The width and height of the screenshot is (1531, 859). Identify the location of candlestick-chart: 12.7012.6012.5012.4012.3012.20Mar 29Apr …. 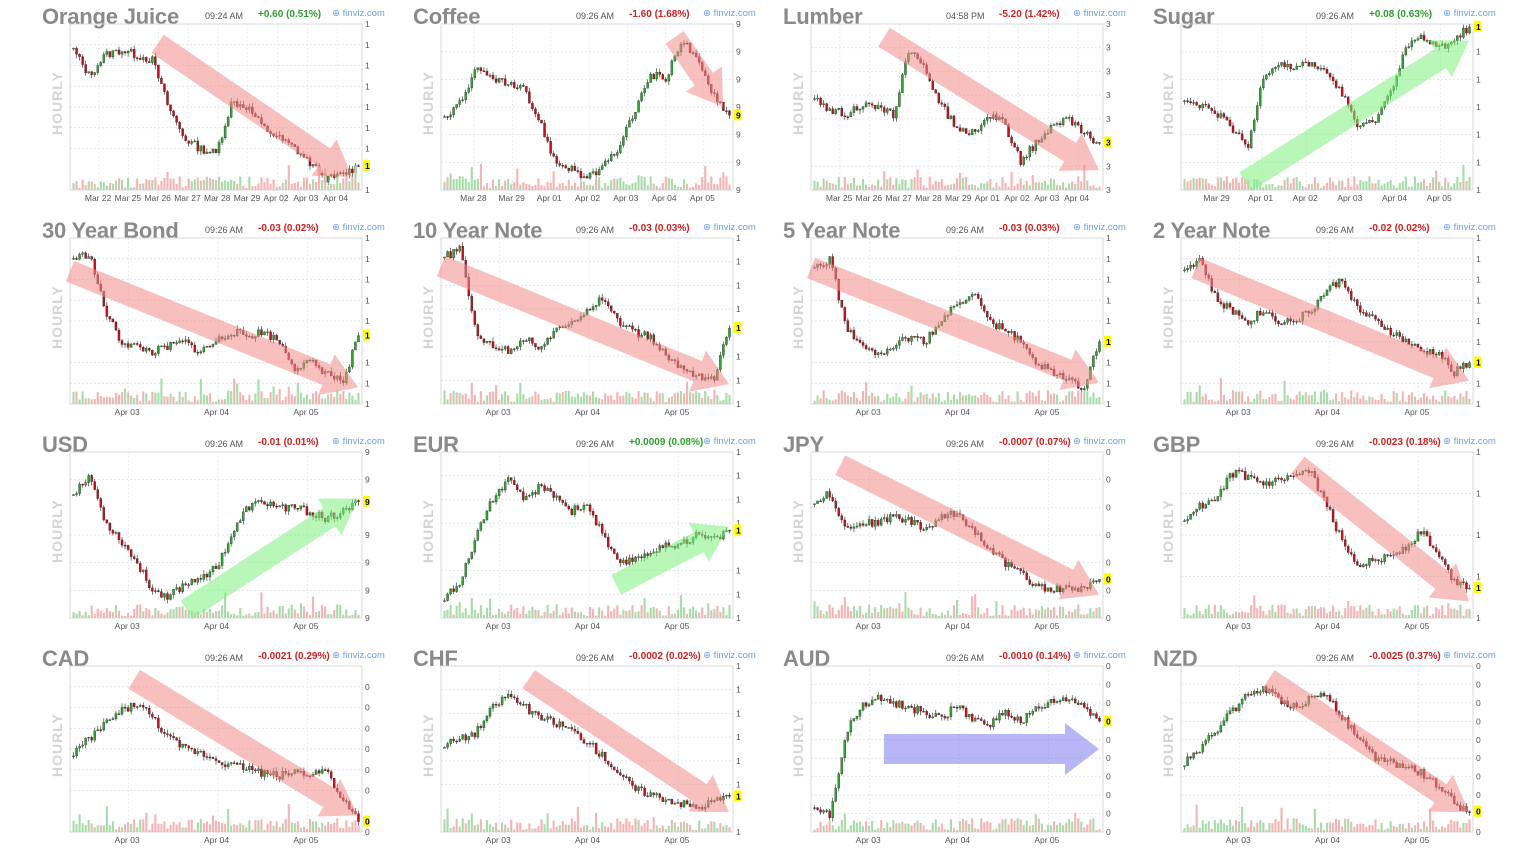
(1296, 107).